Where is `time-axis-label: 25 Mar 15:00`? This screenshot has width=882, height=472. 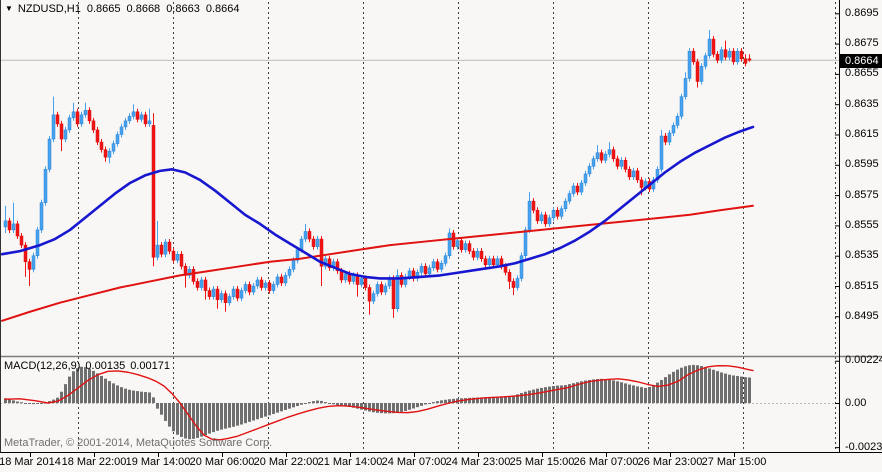 time-axis-label: 25 Mar 15:00 is located at coordinates (542, 462).